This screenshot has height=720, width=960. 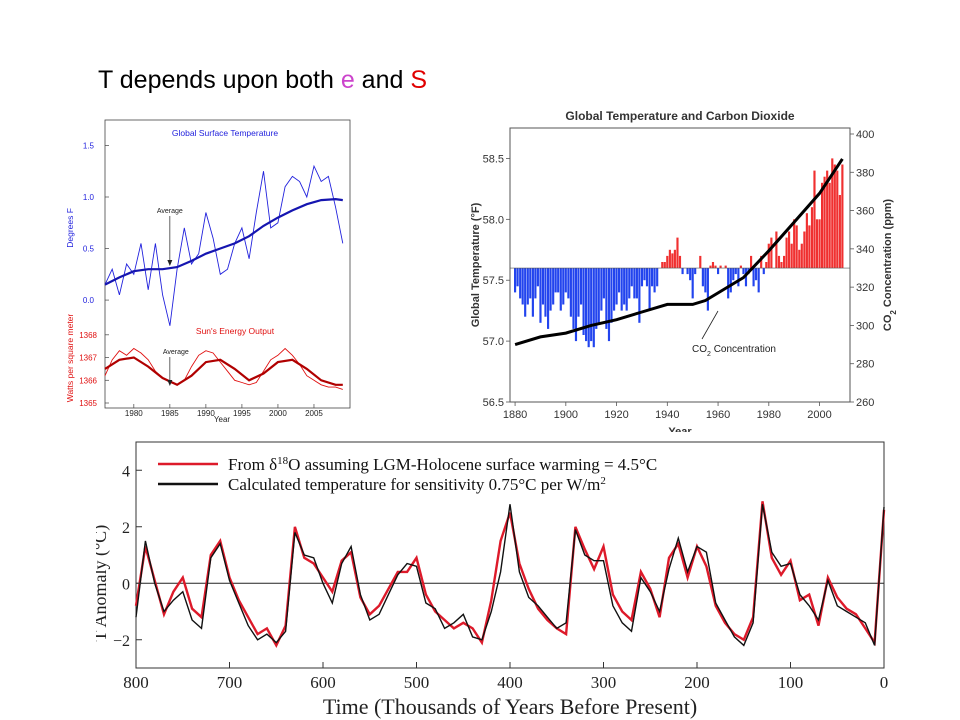 What do you see at coordinates (791, 682) in the screenshot?
I see `x-tick-label: 100` at bounding box center [791, 682].